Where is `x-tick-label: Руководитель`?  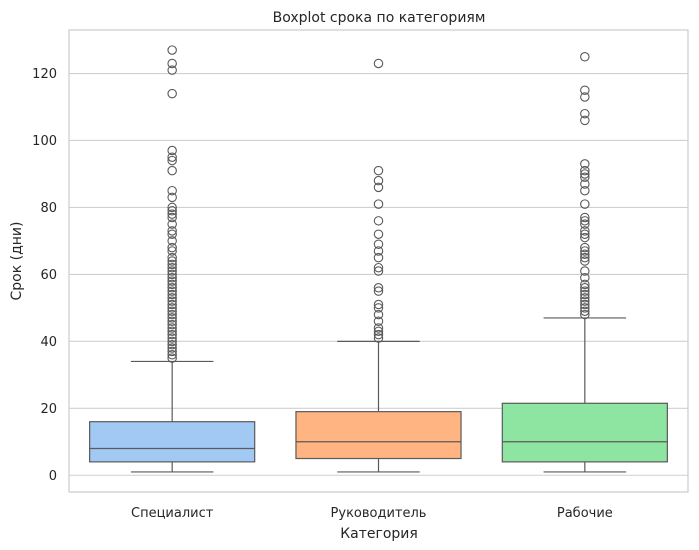
x-tick-label: Руководитель is located at coordinates (379, 513).